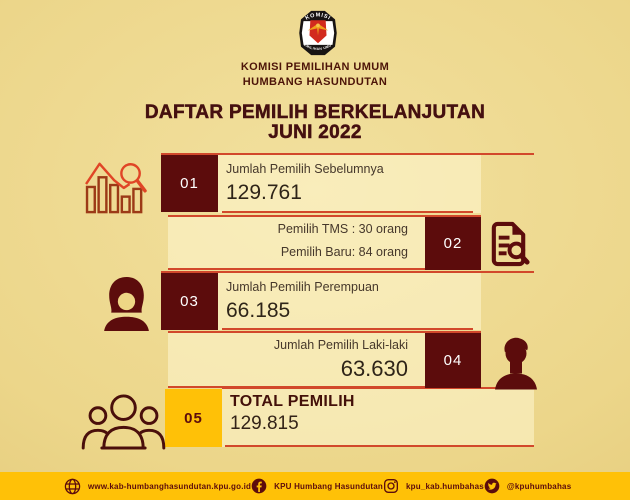  I want to click on logo-top-text: KOMISI, so click(318, 16).